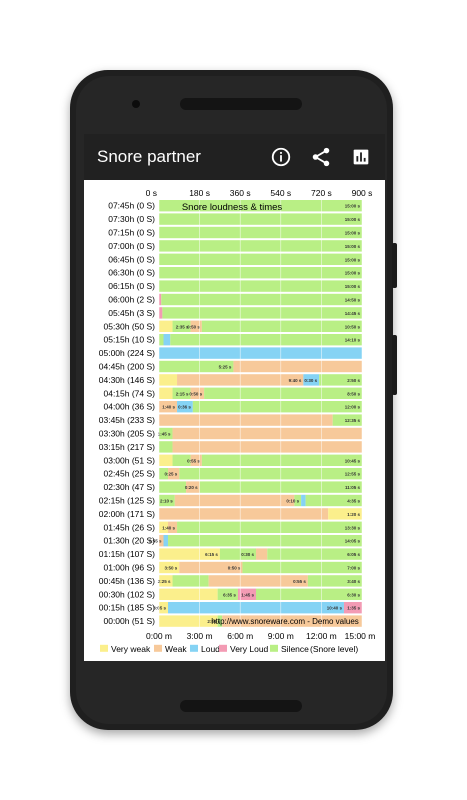 The image size is (467, 800). What do you see at coordinates (129, 326) in the screenshot?
I see `row-label: 05:30h (50 S)` at bounding box center [129, 326].